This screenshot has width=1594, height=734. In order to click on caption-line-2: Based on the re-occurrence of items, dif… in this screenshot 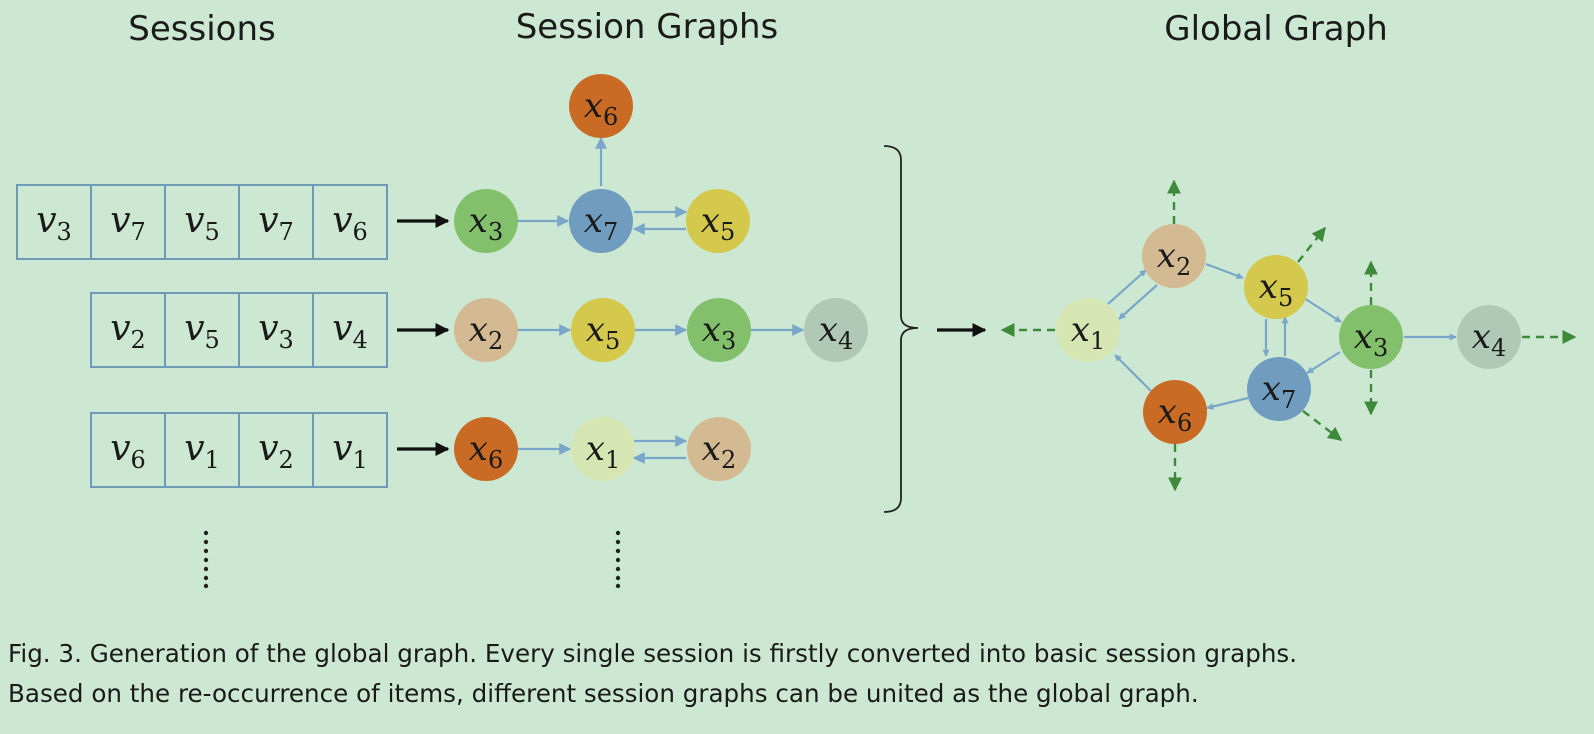, I will do `click(603, 693)`.